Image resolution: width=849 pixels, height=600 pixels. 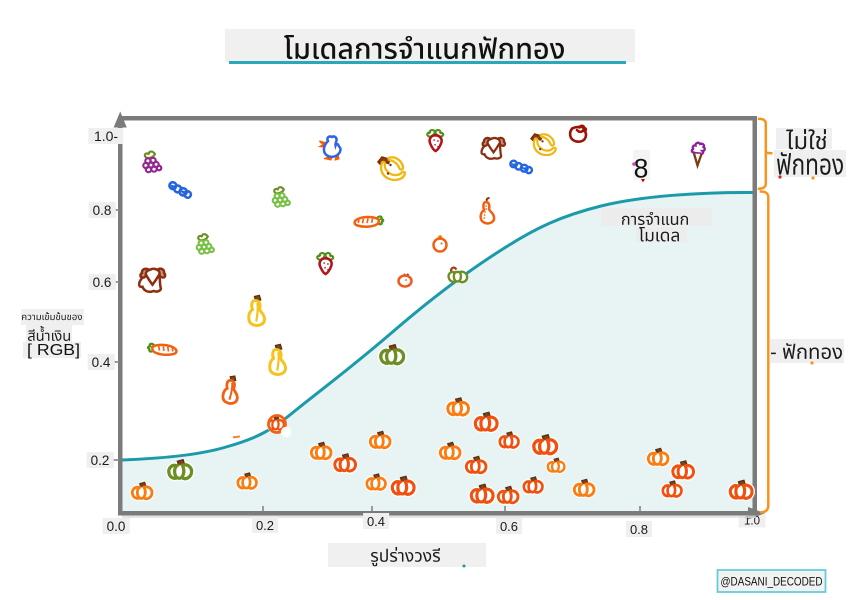 What do you see at coordinates (116, 526) in the screenshot?
I see `svg-text: 0.0` at bounding box center [116, 526].